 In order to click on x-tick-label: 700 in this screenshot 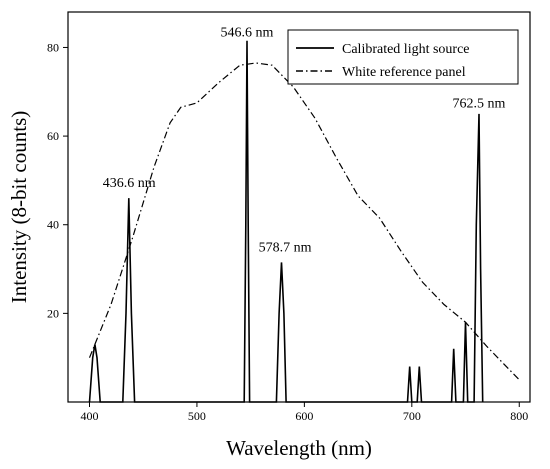, I will do `click(412, 416)`.